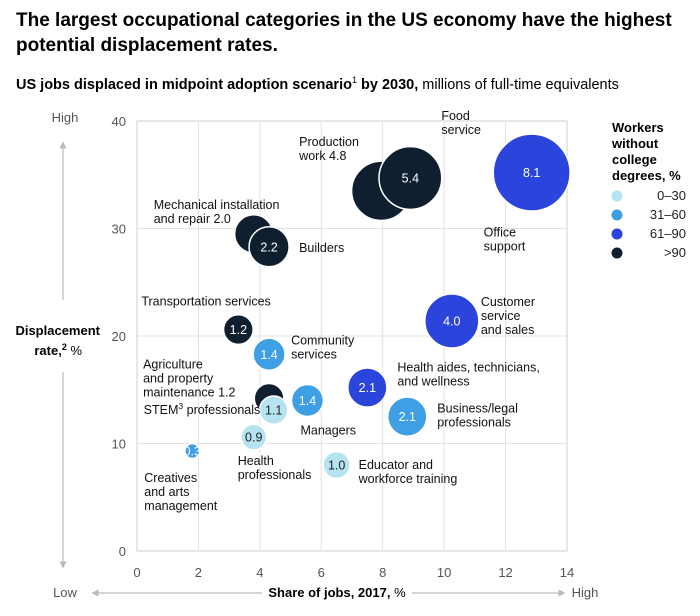 Image resolution: width=700 pixels, height=616 pixels. What do you see at coordinates (166, 492) in the screenshot?
I see `bubble-label-line: and arts` at bounding box center [166, 492].